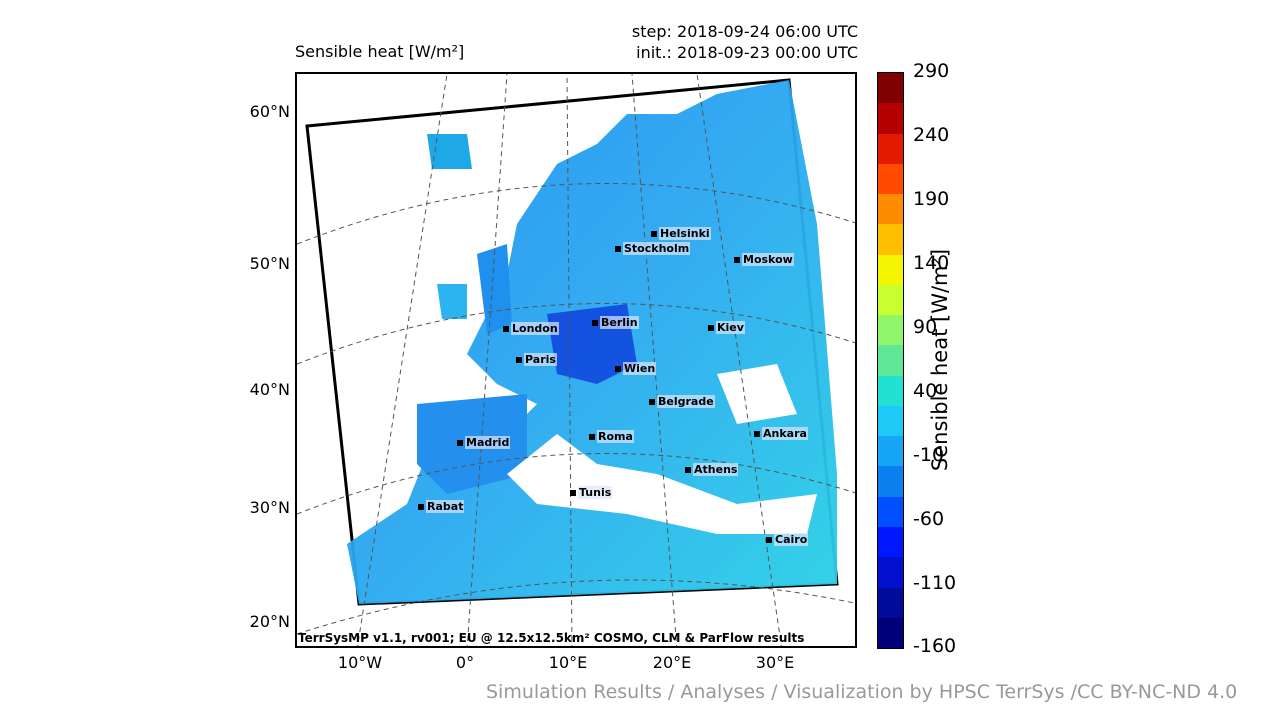 This screenshot has height=720, width=1280. What do you see at coordinates (787, 539) in the screenshot?
I see `city-marker: Cairo` at bounding box center [787, 539].